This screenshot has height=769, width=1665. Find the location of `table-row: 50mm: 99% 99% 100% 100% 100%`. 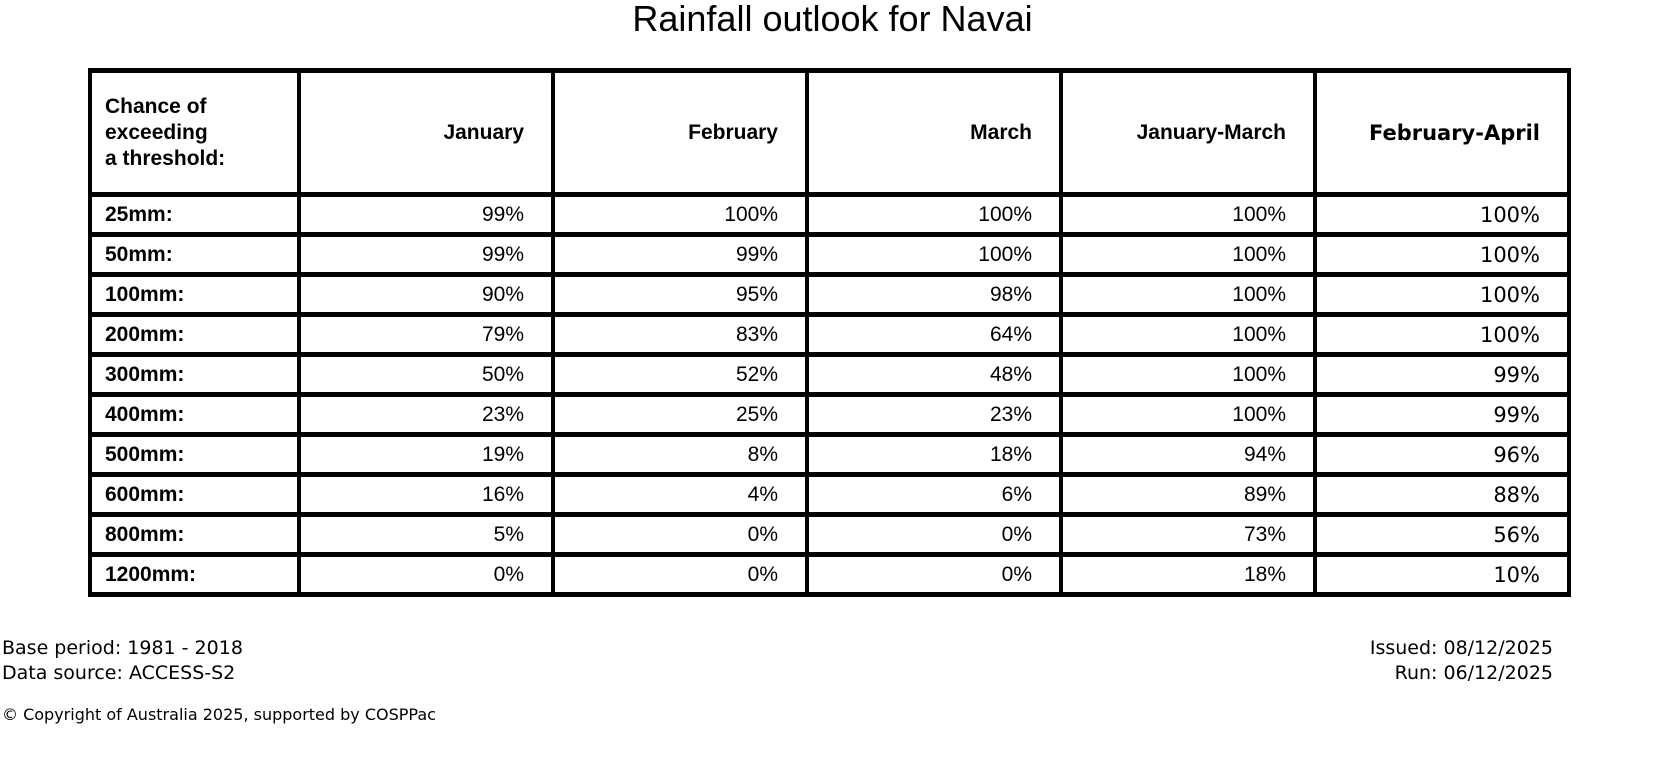

table-row: 50mm: 99% 99% 100% 100% 100% is located at coordinates (829, 254).